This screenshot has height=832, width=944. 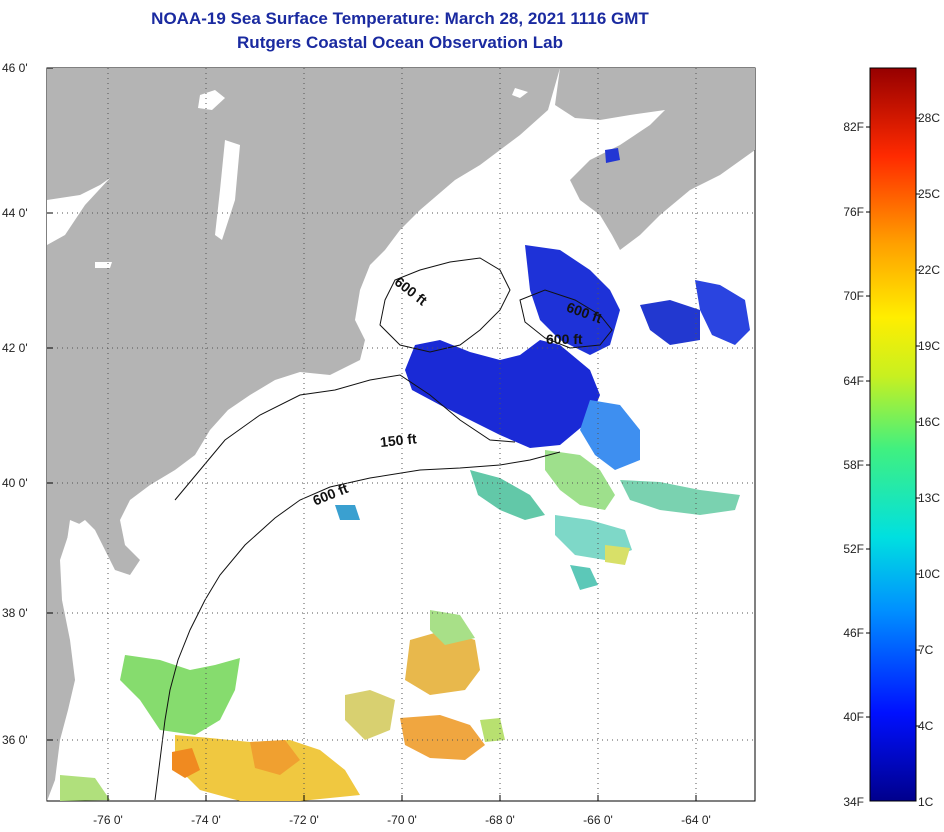 What do you see at coordinates (15, 613) in the screenshot?
I see `lat-label: 38 0'` at bounding box center [15, 613].